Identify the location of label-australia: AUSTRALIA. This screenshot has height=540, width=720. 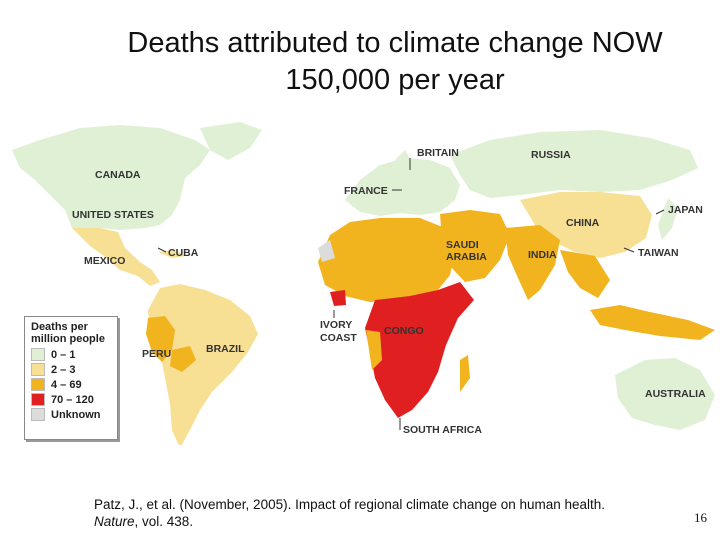
(675, 394).